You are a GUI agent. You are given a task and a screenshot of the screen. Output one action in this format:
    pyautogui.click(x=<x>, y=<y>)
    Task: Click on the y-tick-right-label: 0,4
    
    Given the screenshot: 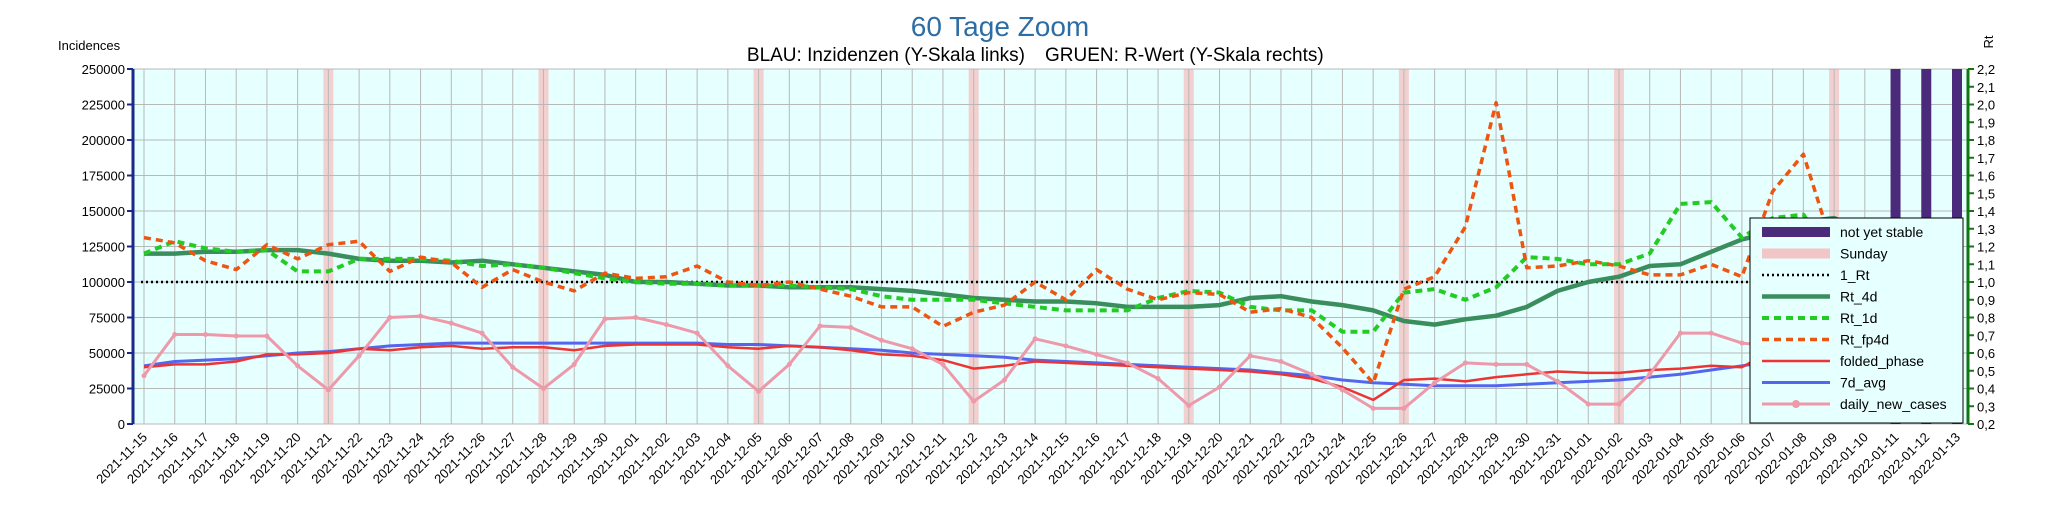 What is the action you would take?
    pyautogui.click(x=1986, y=389)
    